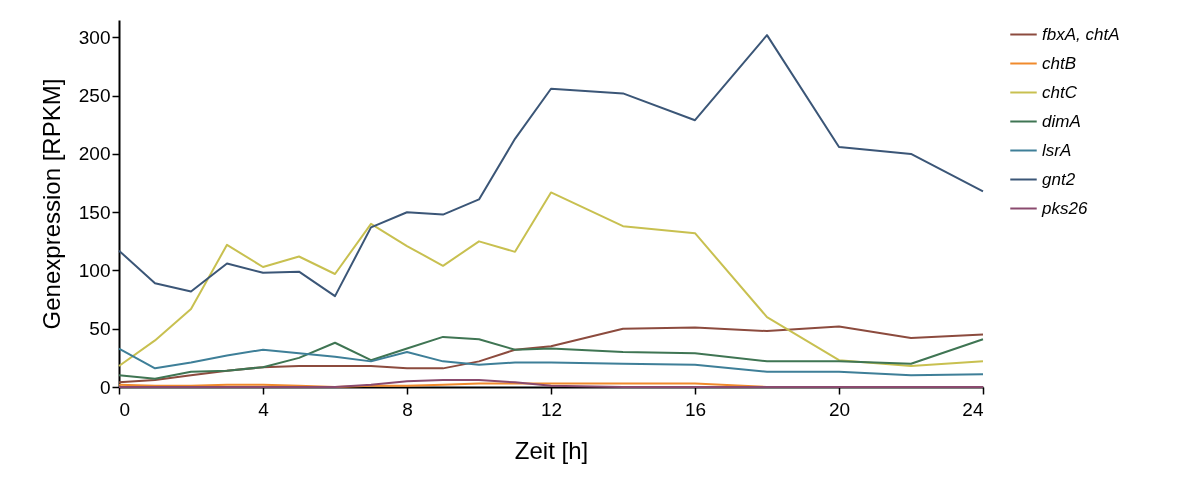 The width and height of the screenshot is (1186, 493). Describe the element at coordinates (407, 409) in the screenshot. I see `x-tick-label: 8` at that location.